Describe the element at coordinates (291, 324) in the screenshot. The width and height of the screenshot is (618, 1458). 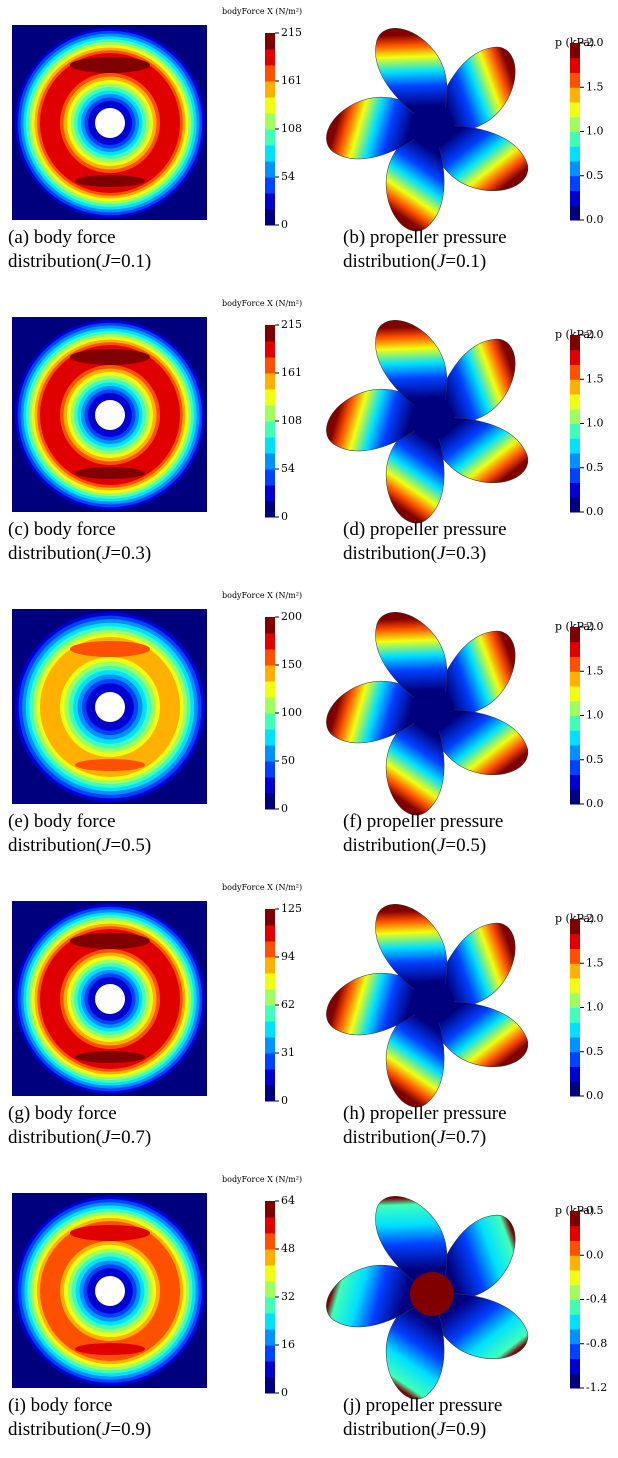
I see `colorbar-label: 215` at that location.